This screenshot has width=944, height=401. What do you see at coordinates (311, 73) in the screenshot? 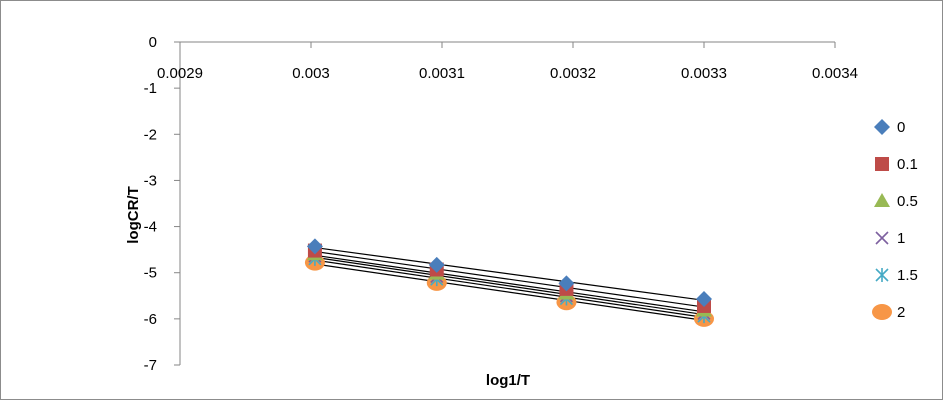
I see `x-tick-label: 0.003` at bounding box center [311, 73].